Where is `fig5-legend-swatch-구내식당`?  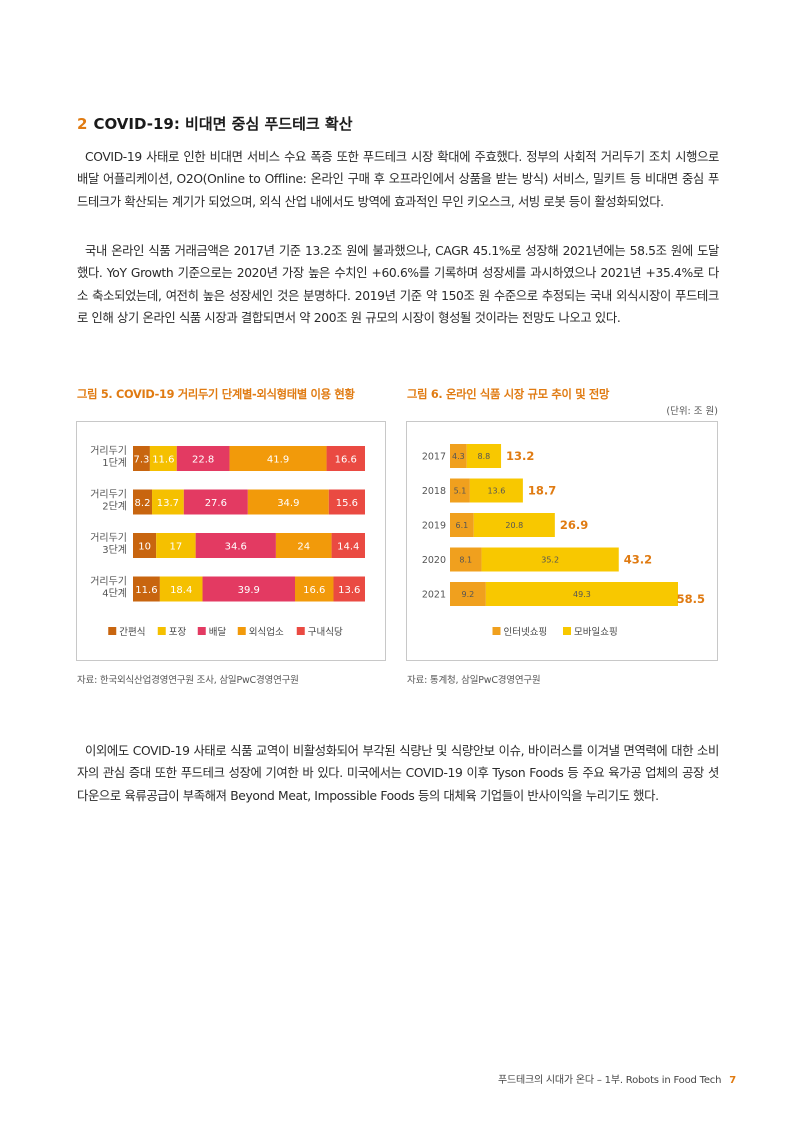 fig5-legend-swatch-구내식당 is located at coordinates (300, 631).